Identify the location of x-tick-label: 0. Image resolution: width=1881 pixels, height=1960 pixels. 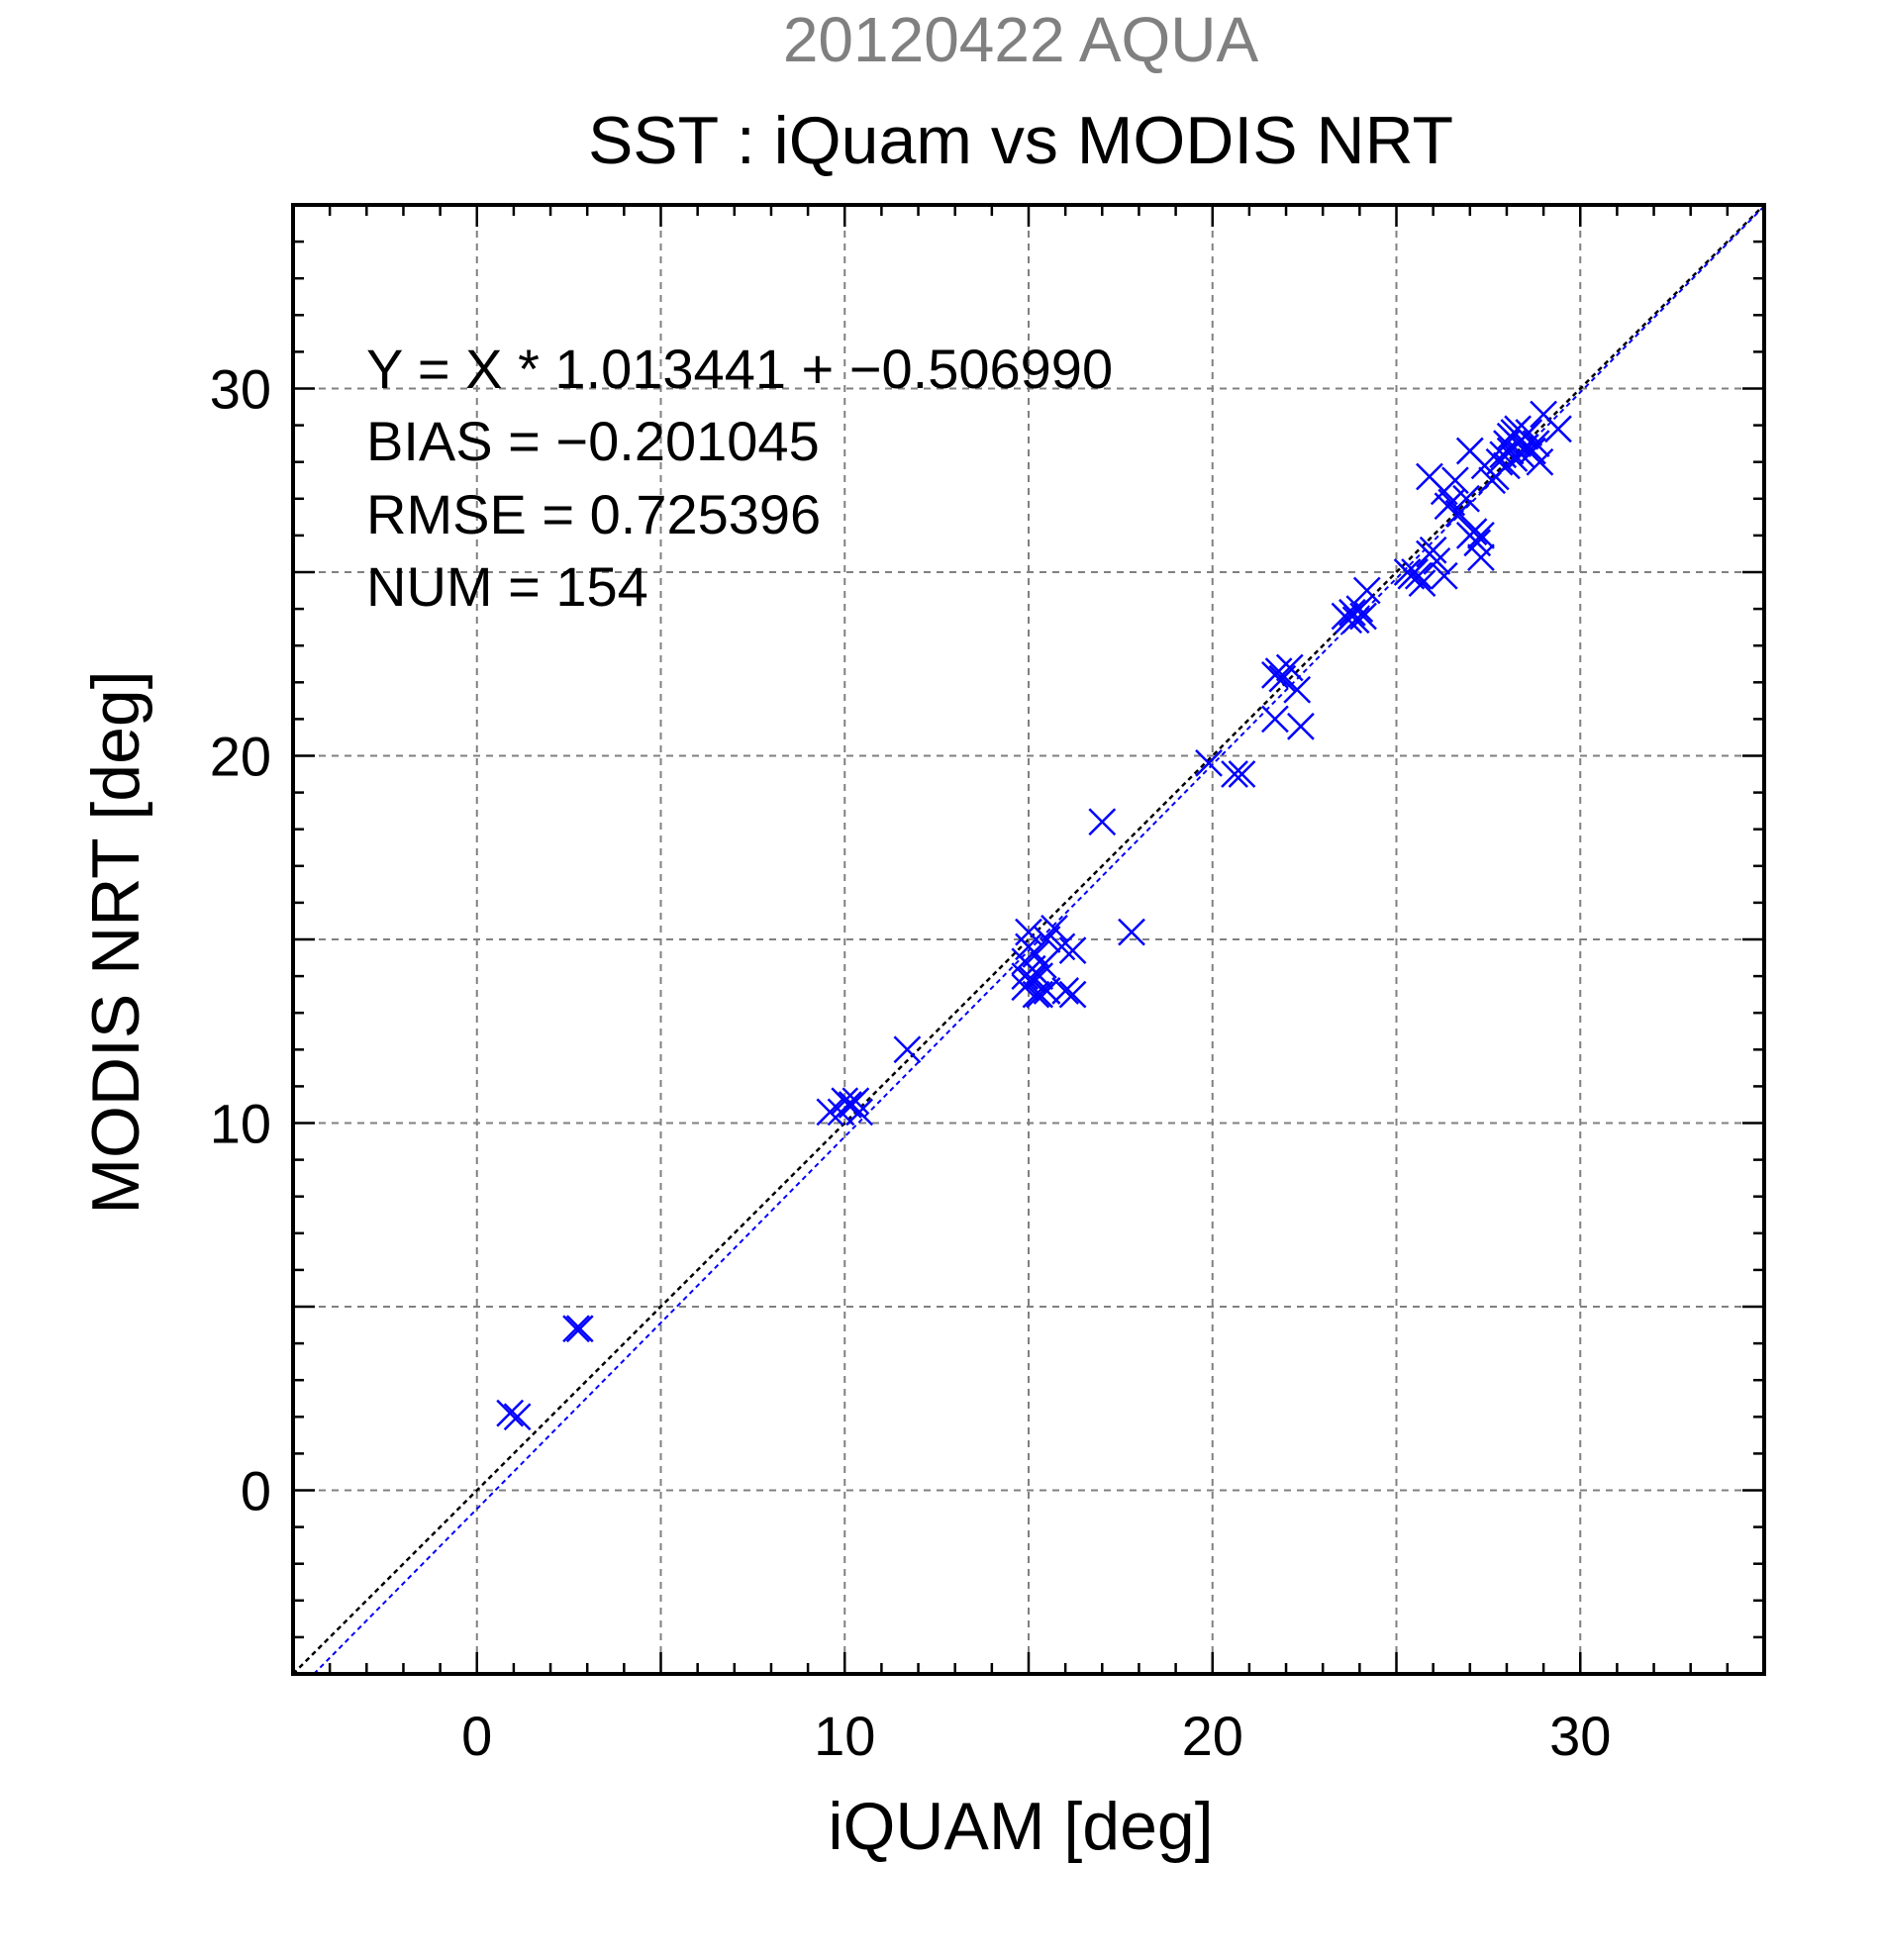
(477, 1736).